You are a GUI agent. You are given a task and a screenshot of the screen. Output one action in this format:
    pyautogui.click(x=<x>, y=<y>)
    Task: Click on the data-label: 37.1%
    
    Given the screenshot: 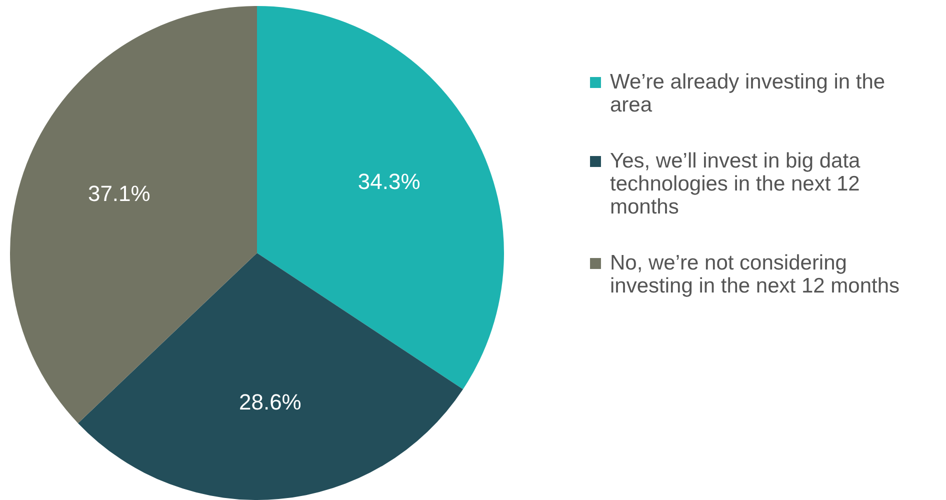 What is the action you would take?
    pyautogui.click(x=119, y=193)
    